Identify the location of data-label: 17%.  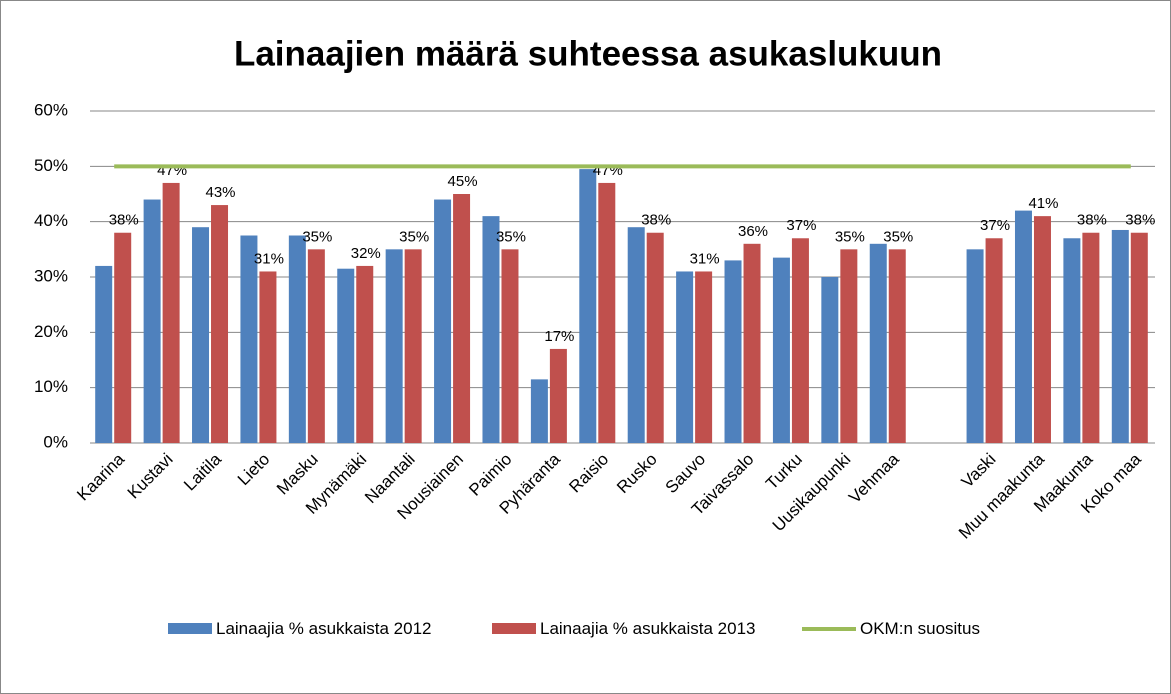
(559, 336).